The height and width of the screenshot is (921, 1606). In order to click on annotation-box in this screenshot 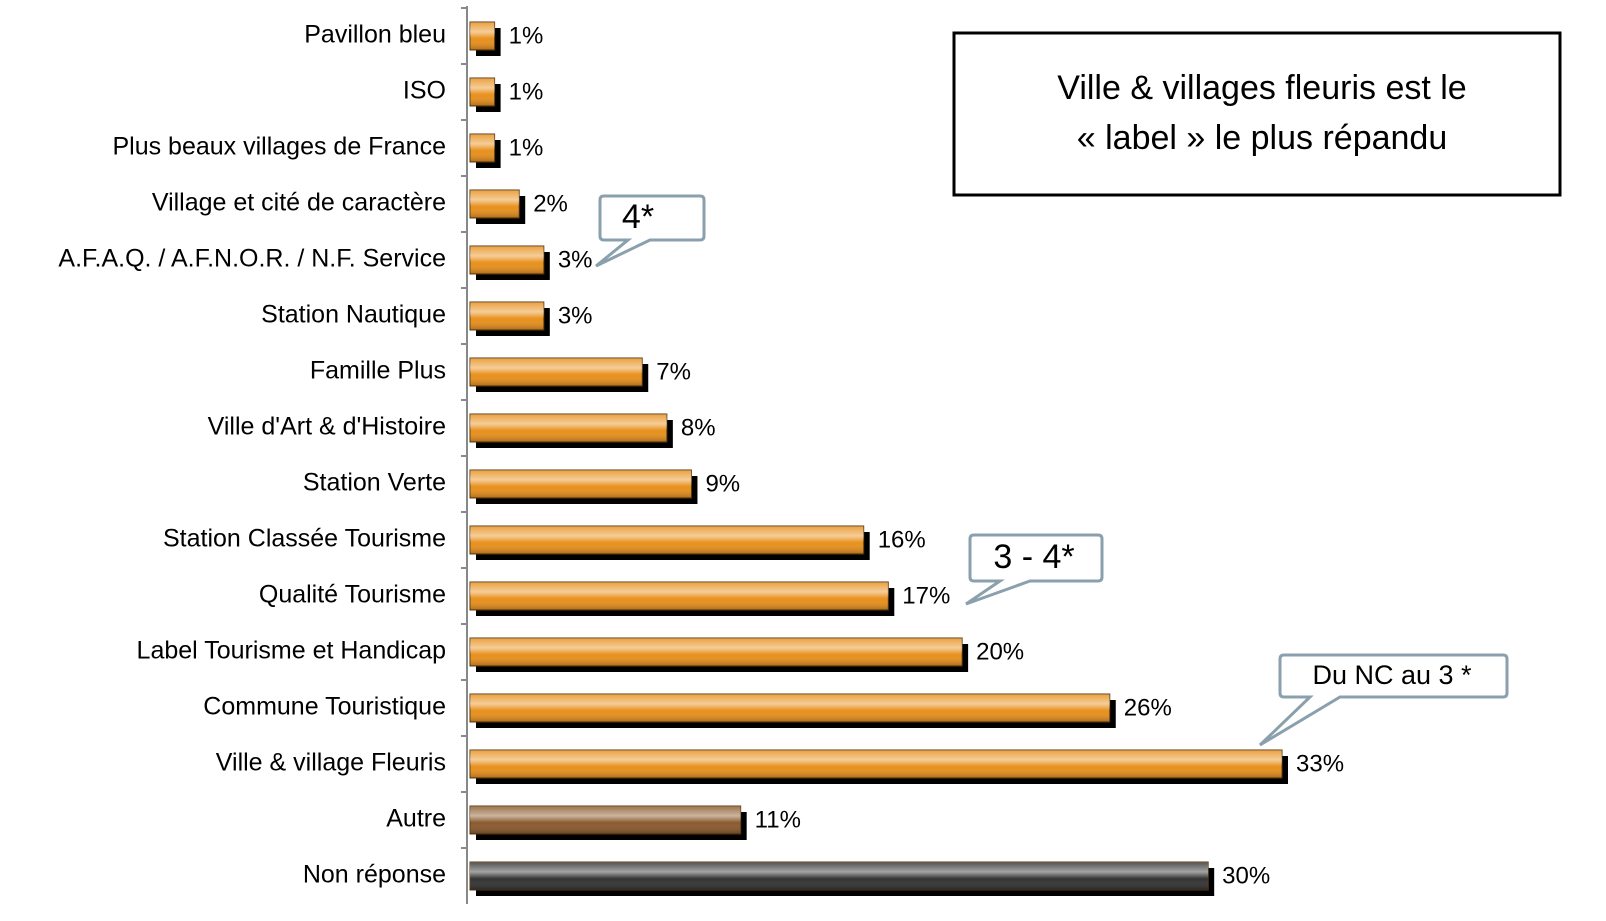, I will do `click(1257, 114)`.